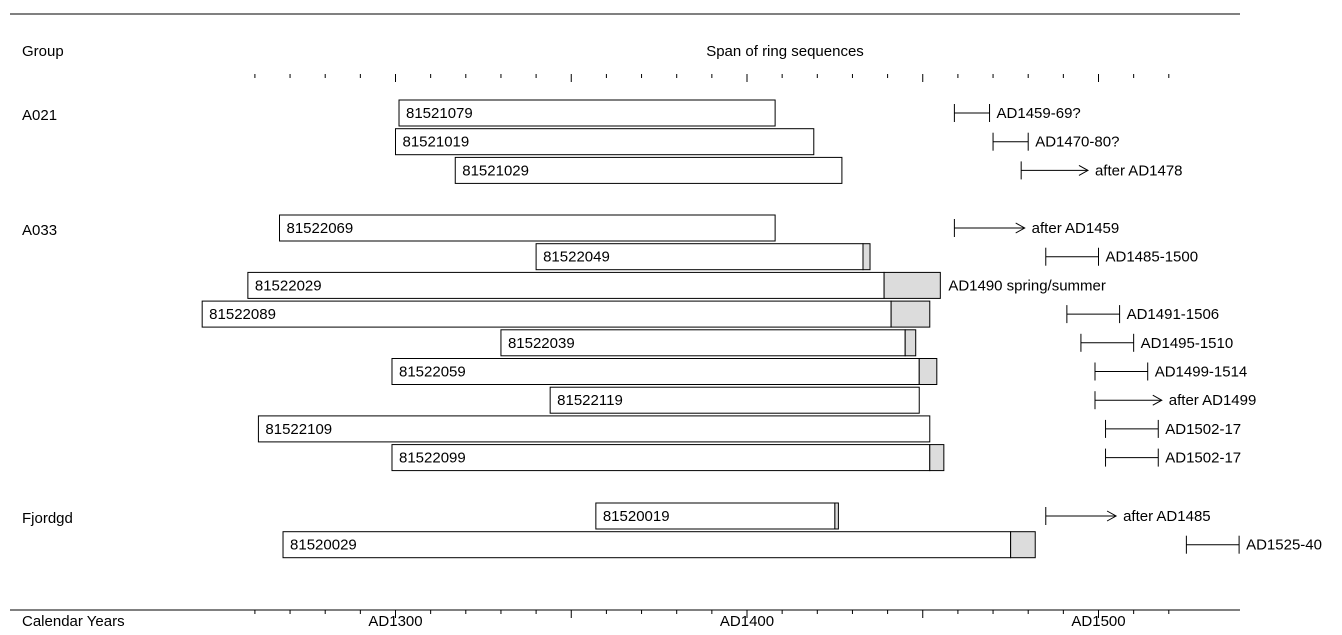  Describe the element at coordinates (1077, 142) in the screenshot. I see `felling-label: AD1470-80?` at that location.